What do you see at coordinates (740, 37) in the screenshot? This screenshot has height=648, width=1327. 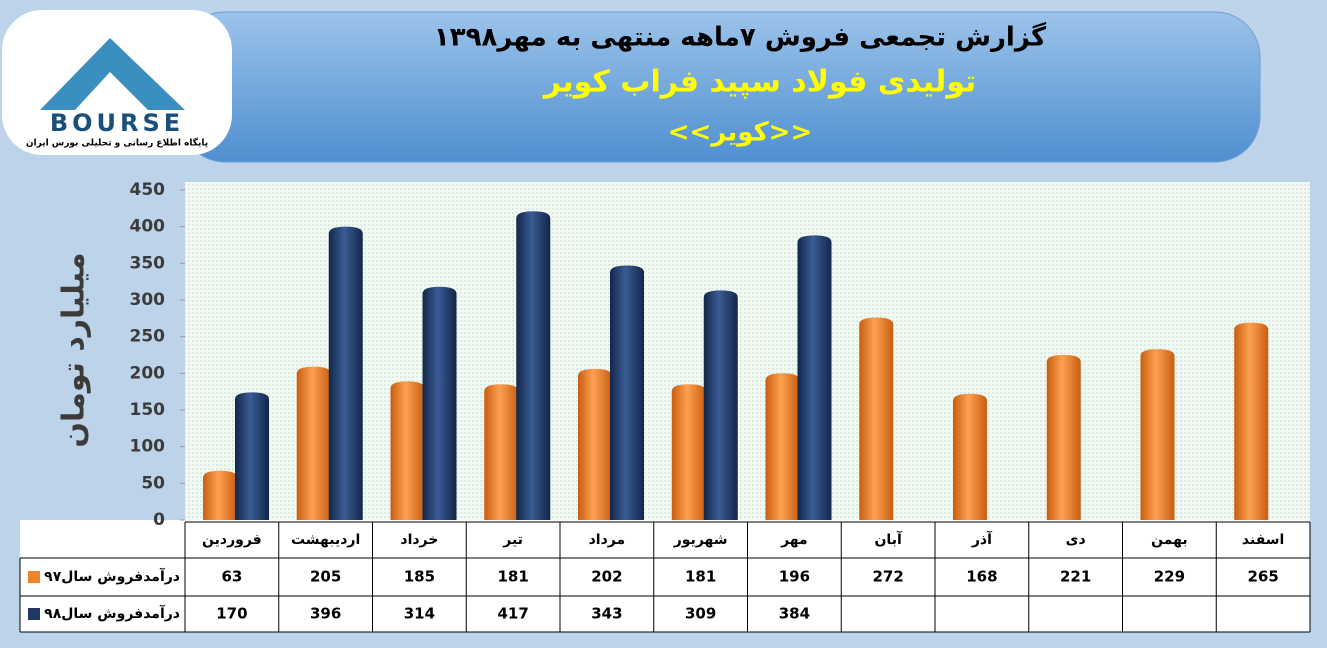 I see `chart-title: گزارش تجمعی فروش ۷ماهه منتهی به مهر۱۳۹۸` at bounding box center [740, 37].